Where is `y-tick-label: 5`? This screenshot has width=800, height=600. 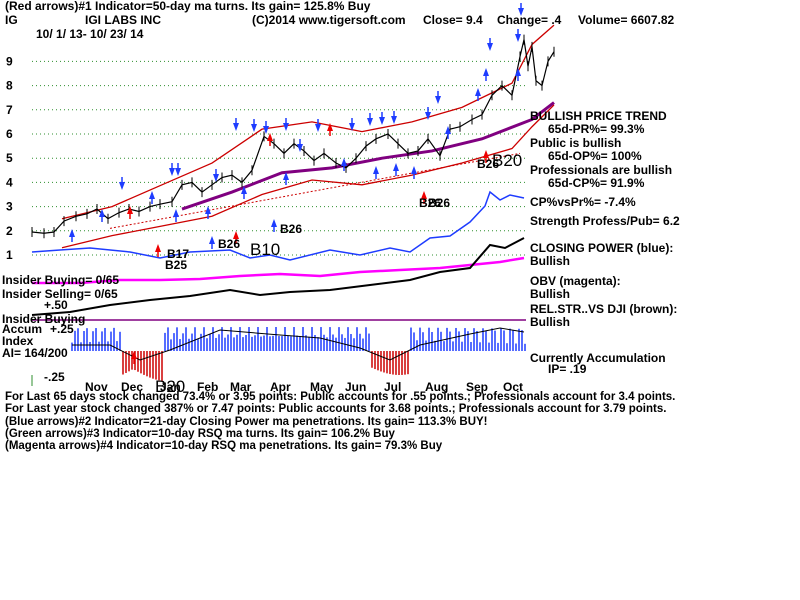
y-tick-label: 5 is located at coordinates (9, 158).